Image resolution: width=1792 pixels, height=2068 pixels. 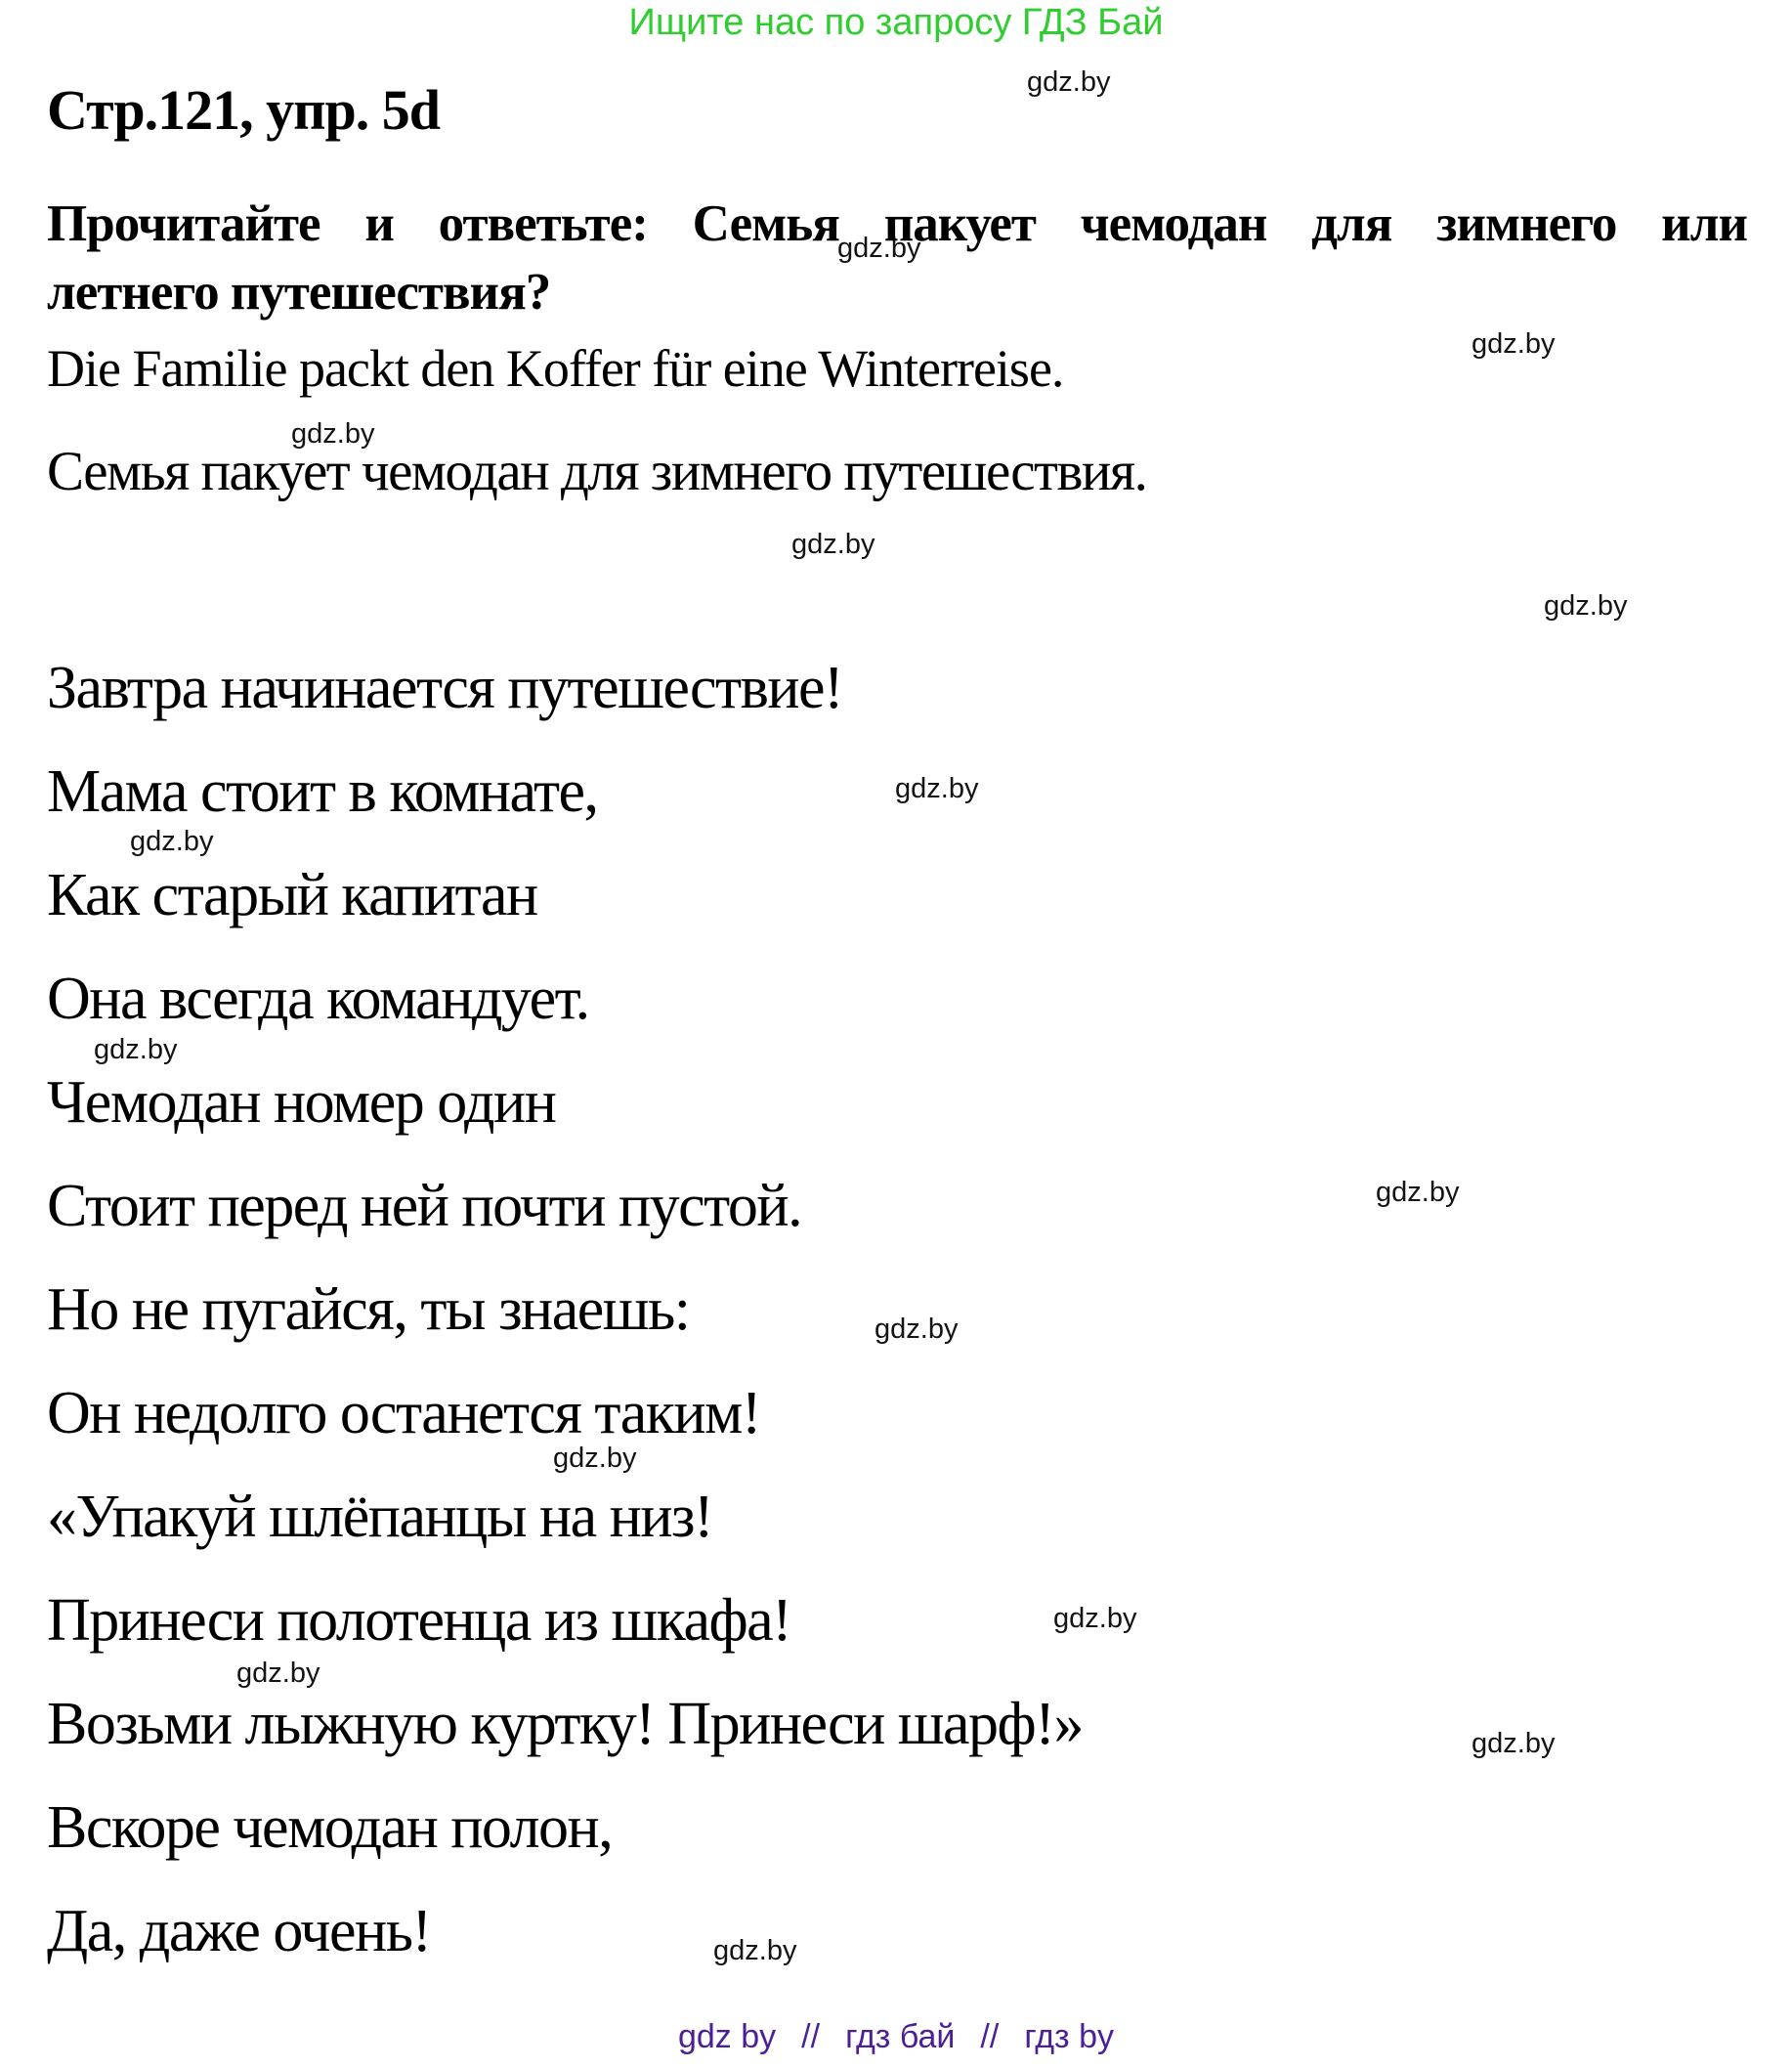 I want to click on poem-line: Вскоре чемодан полон,, so click(x=330, y=1827).